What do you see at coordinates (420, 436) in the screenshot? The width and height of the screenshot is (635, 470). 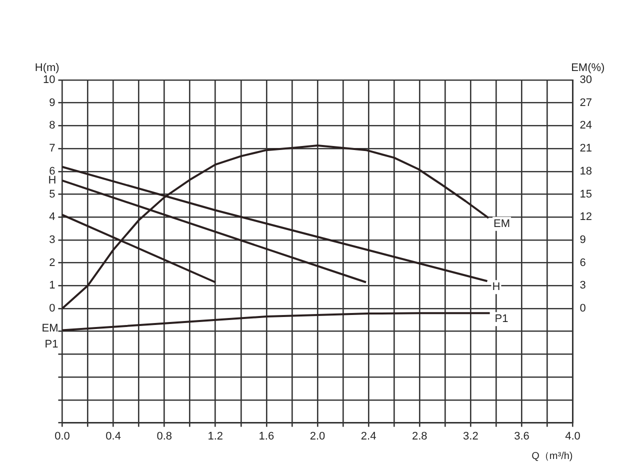 I see `x-tick-label: 2.8` at bounding box center [420, 436].